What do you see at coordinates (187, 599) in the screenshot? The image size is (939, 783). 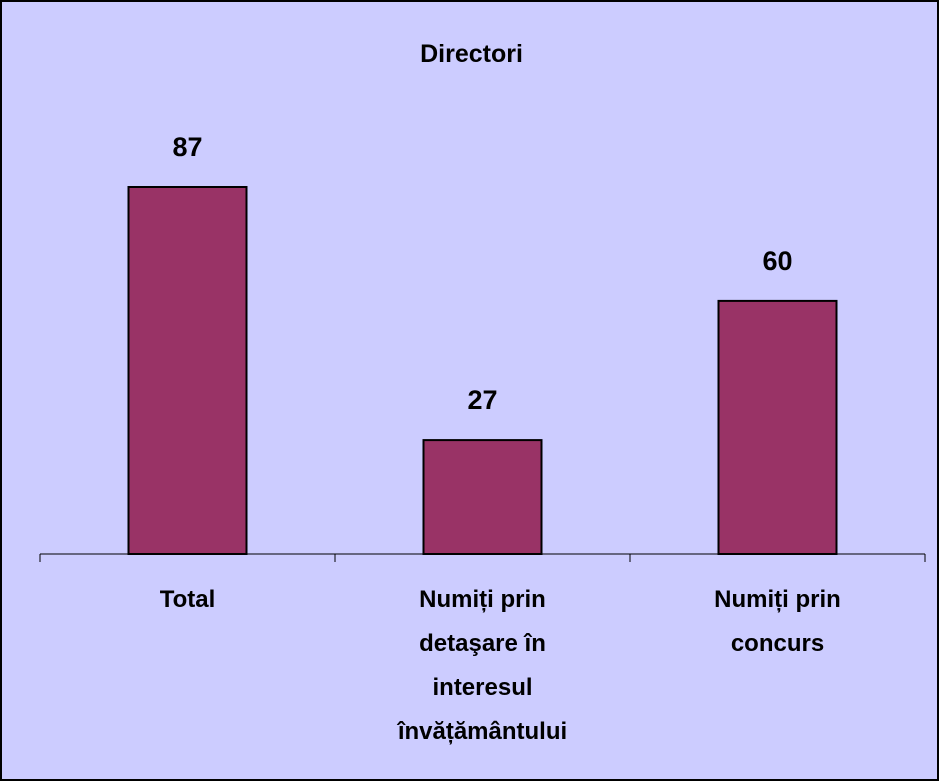 I see `x-tick-label: Total` at bounding box center [187, 599].